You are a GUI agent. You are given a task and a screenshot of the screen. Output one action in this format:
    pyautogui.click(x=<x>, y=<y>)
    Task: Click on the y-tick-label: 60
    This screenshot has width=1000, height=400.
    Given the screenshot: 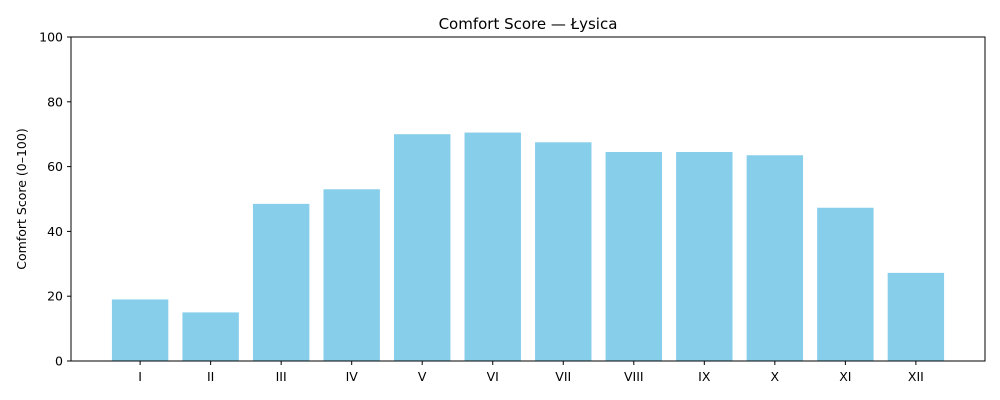 What is the action you would take?
    pyautogui.click(x=55, y=166)
    